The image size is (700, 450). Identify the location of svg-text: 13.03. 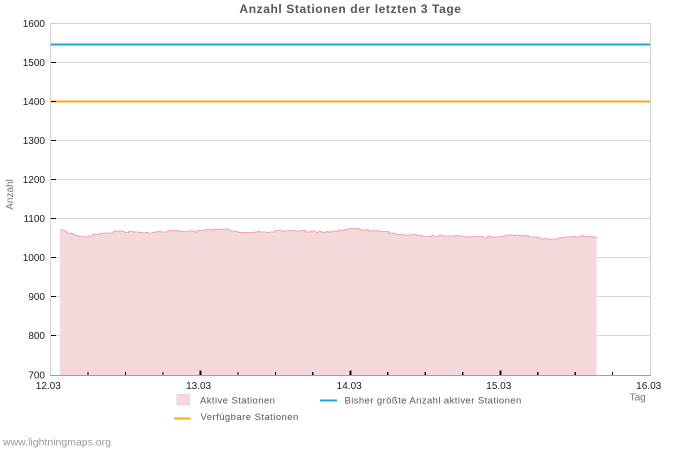
(198, 386).